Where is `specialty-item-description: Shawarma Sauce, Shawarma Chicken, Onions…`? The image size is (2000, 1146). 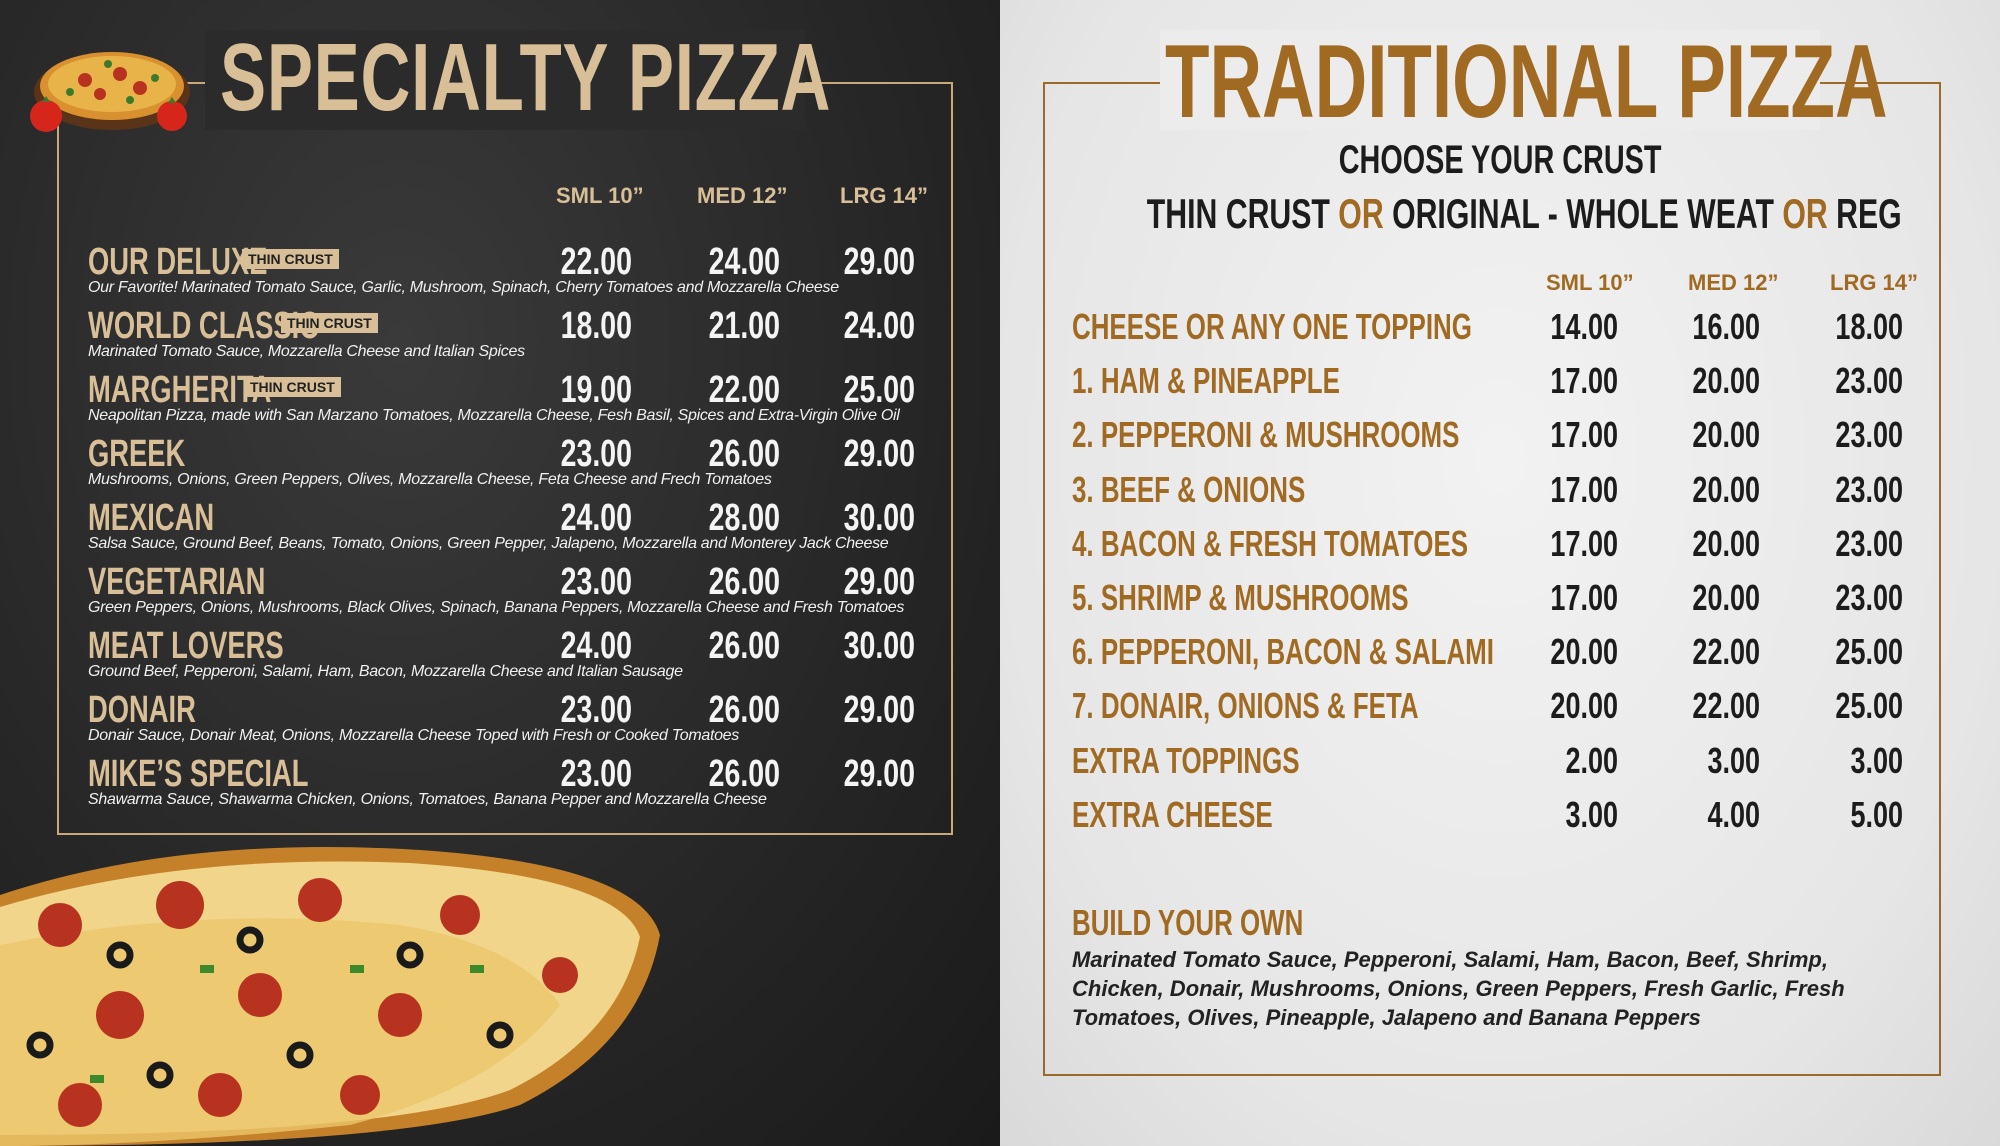 specialty-item-description: Shawarma Sauce, Shawarma Chicken, Onions… is located at coordinates (427, 799).